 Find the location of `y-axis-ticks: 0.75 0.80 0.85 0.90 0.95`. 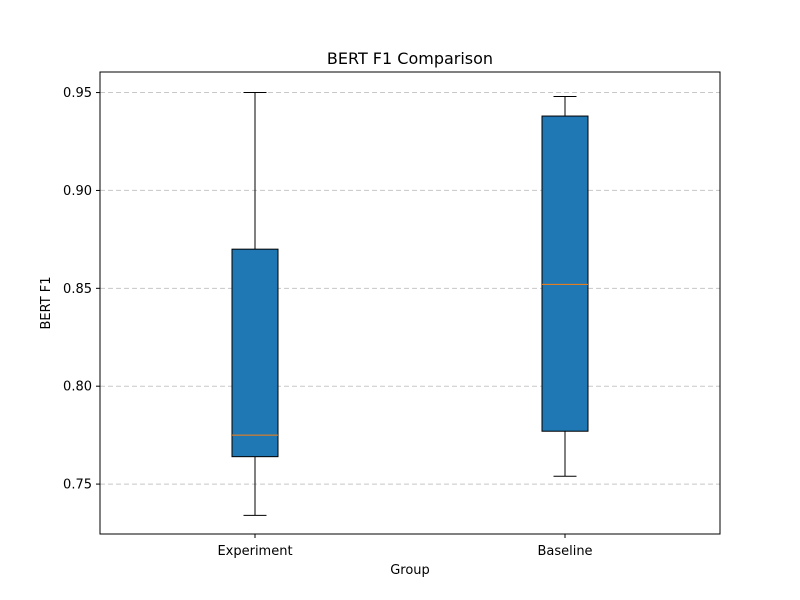

y-axis-ticks: 0.75 0.80 0.85 0.90 0.95 is located at coordinates (81, 289).